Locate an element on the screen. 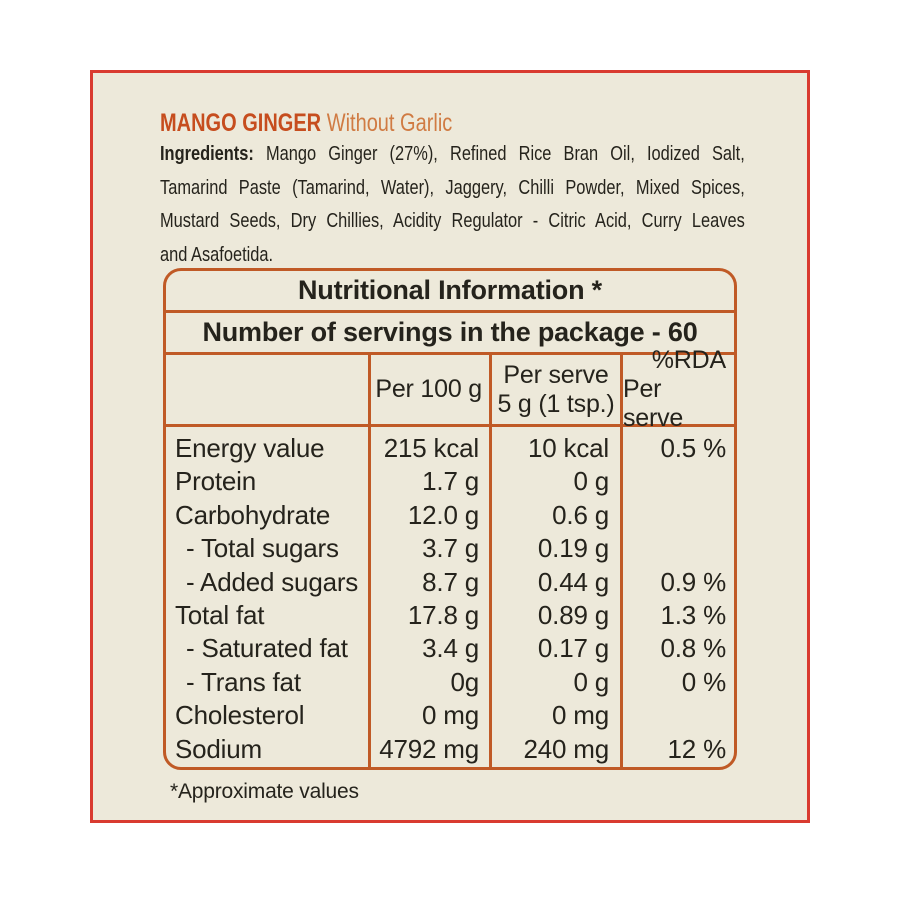  ingredients-label: Ingredients: is located at coordinates (207, 153).